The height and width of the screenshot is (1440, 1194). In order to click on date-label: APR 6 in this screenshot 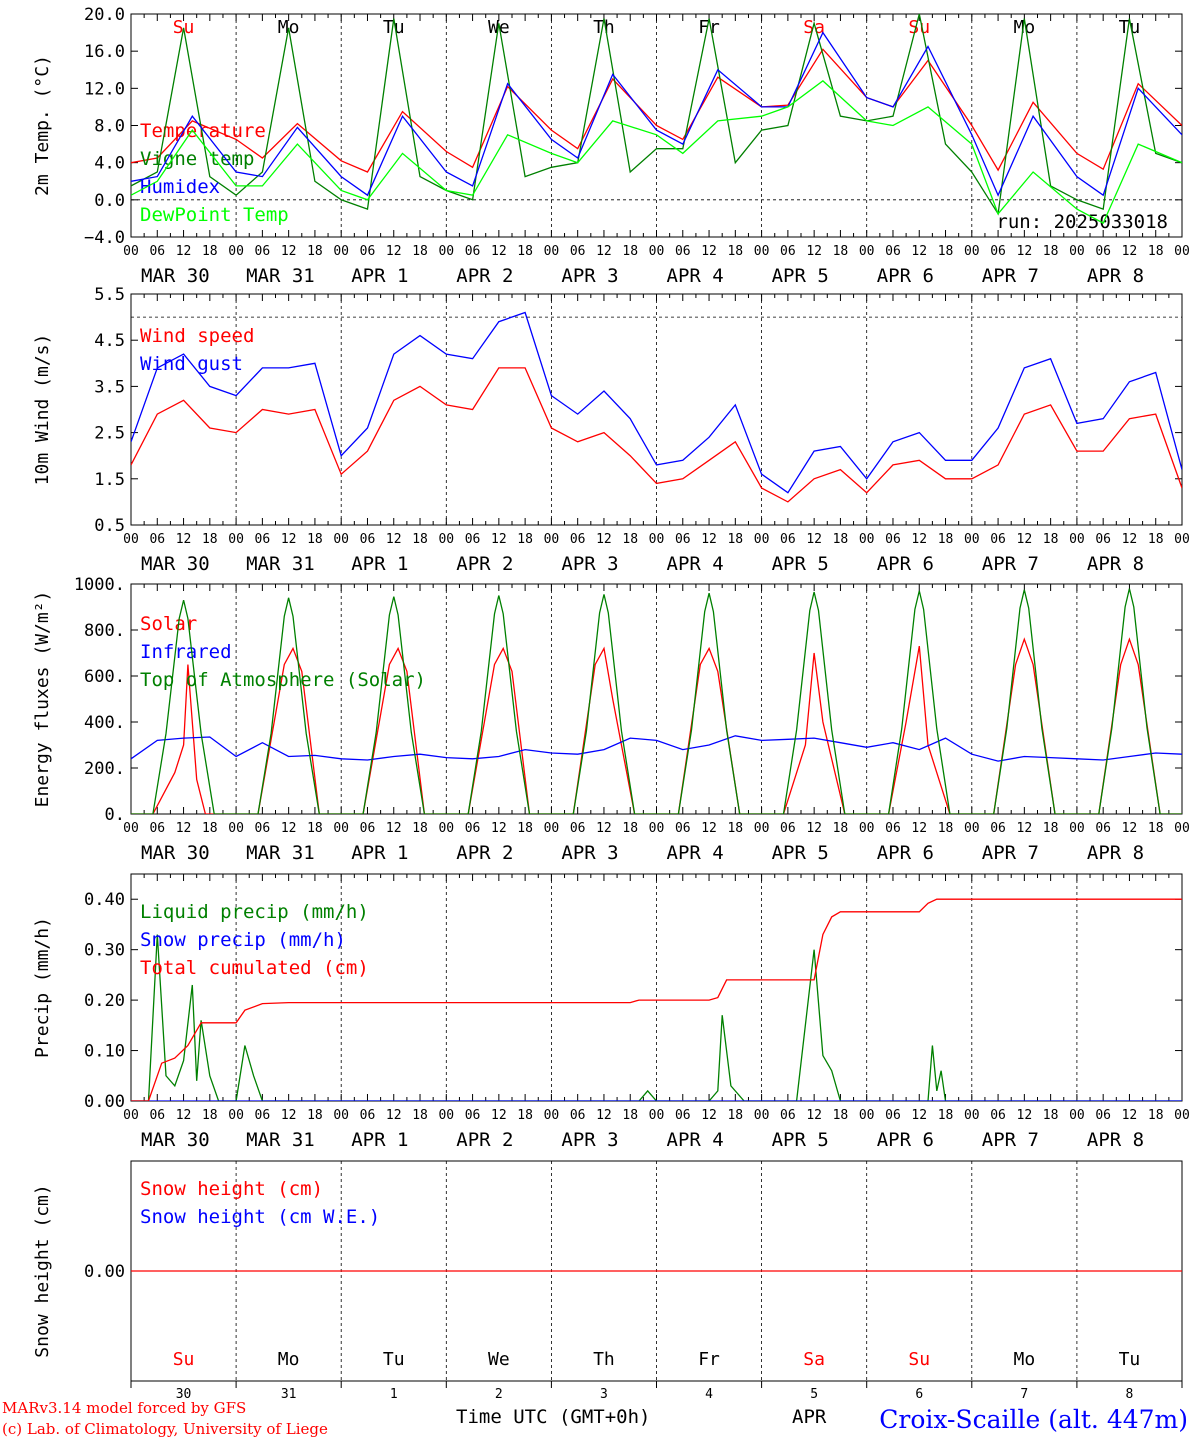, I will do `click(905, 564)`.